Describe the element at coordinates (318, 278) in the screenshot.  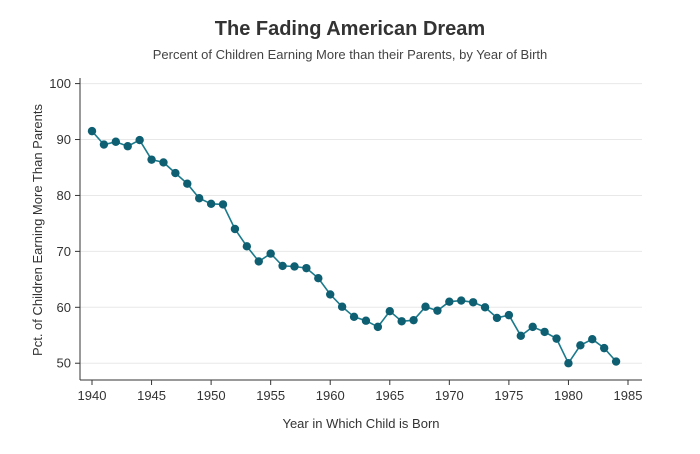
I see `data-point-1959` at that location.